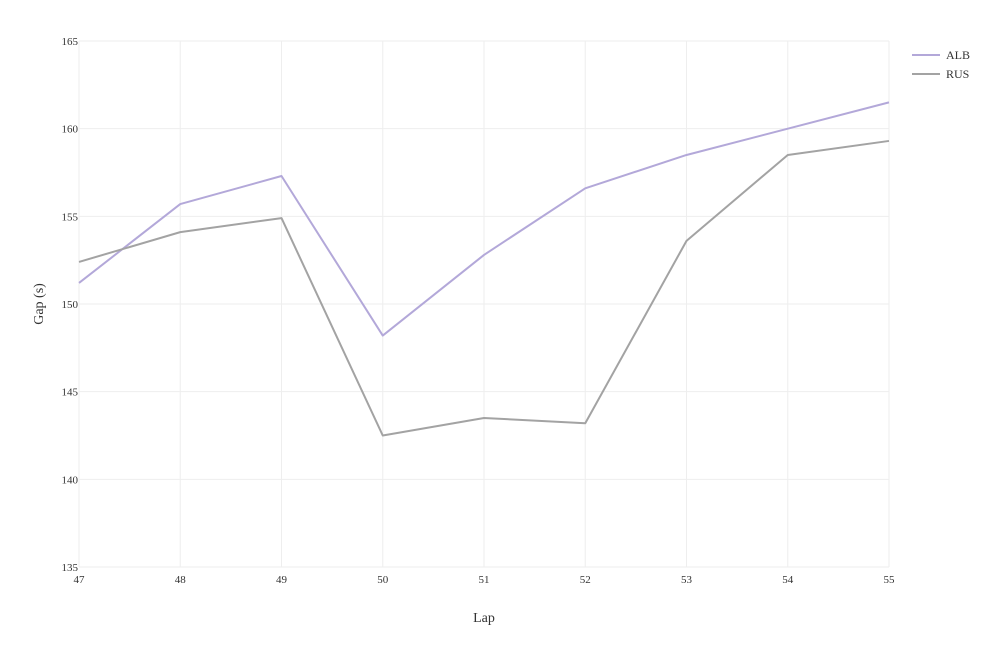  Describe the element at coordinates (940, 74) in the screenshot. I see `legend-item-rus: RUS` at that location.